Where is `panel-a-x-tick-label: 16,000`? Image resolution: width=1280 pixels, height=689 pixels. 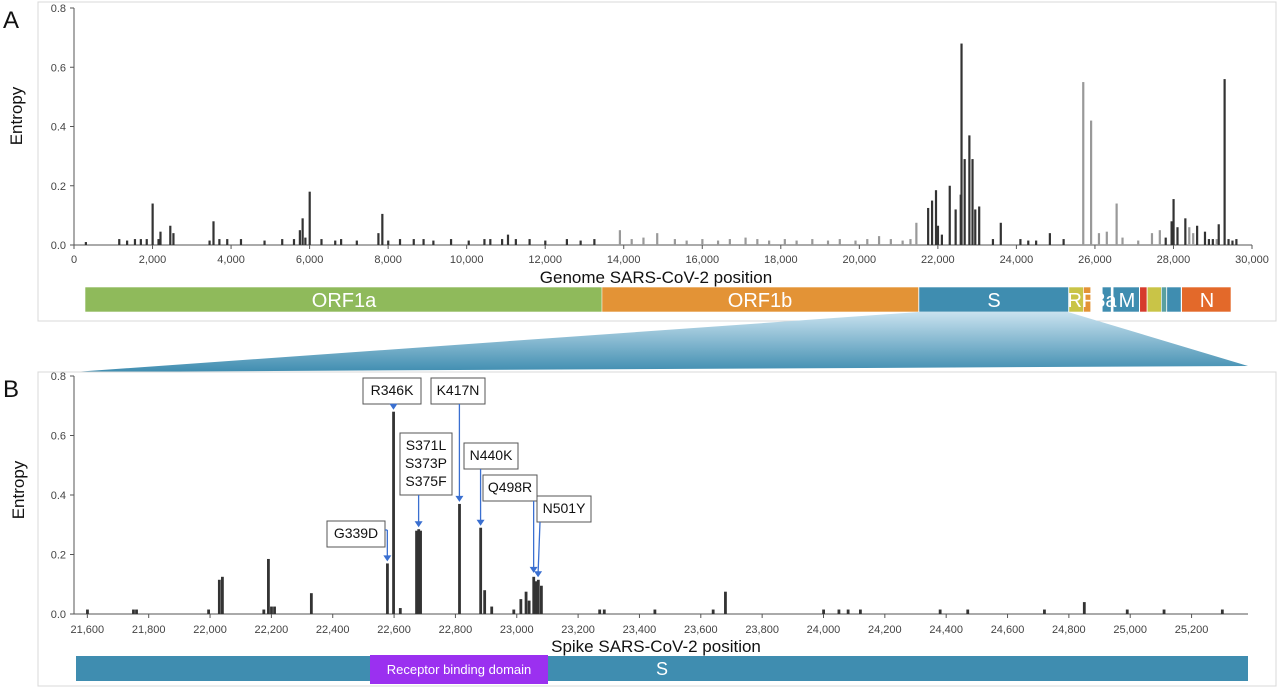 panel-a-x-tick-label: 16,000 is located at coordinates (702, 260).